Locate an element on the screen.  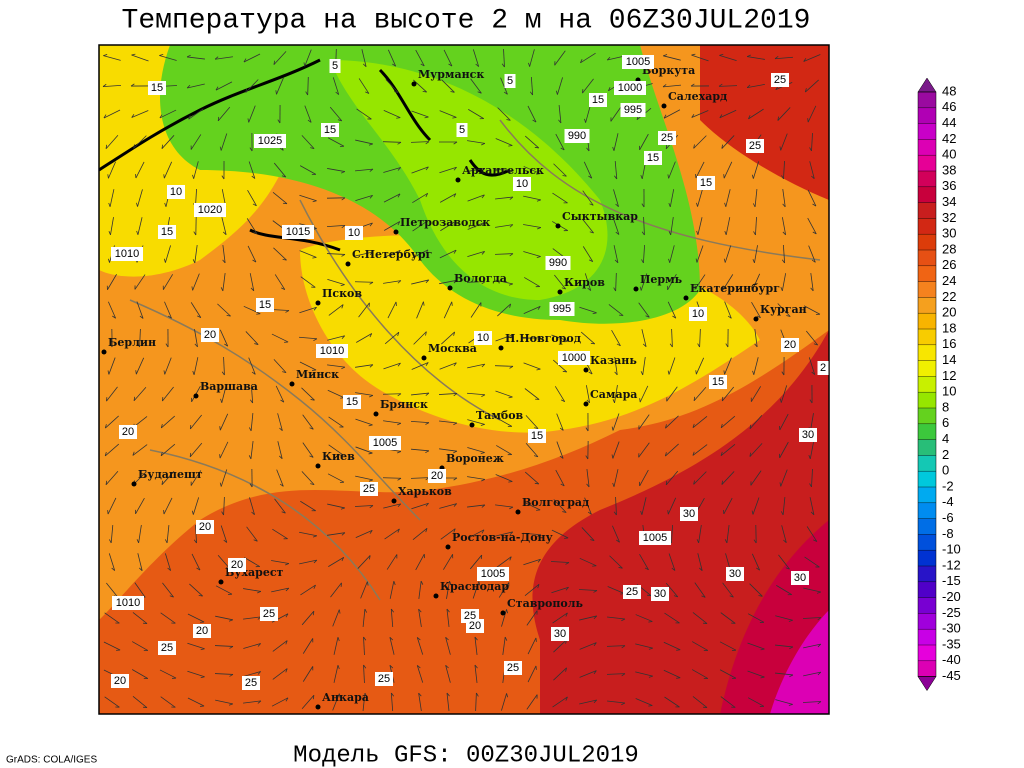
colorbar-label: -35 is located at coordinates (951, 643).